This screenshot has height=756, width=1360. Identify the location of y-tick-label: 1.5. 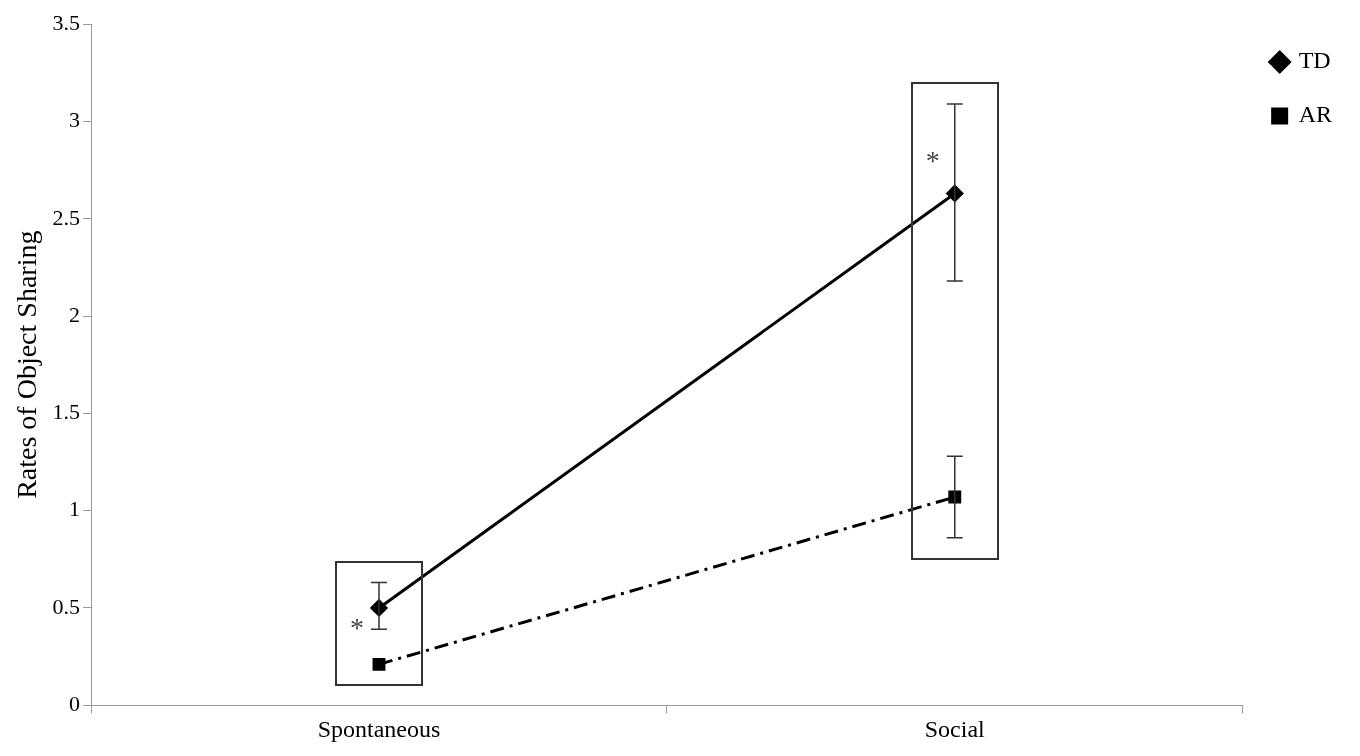
(66, 412).